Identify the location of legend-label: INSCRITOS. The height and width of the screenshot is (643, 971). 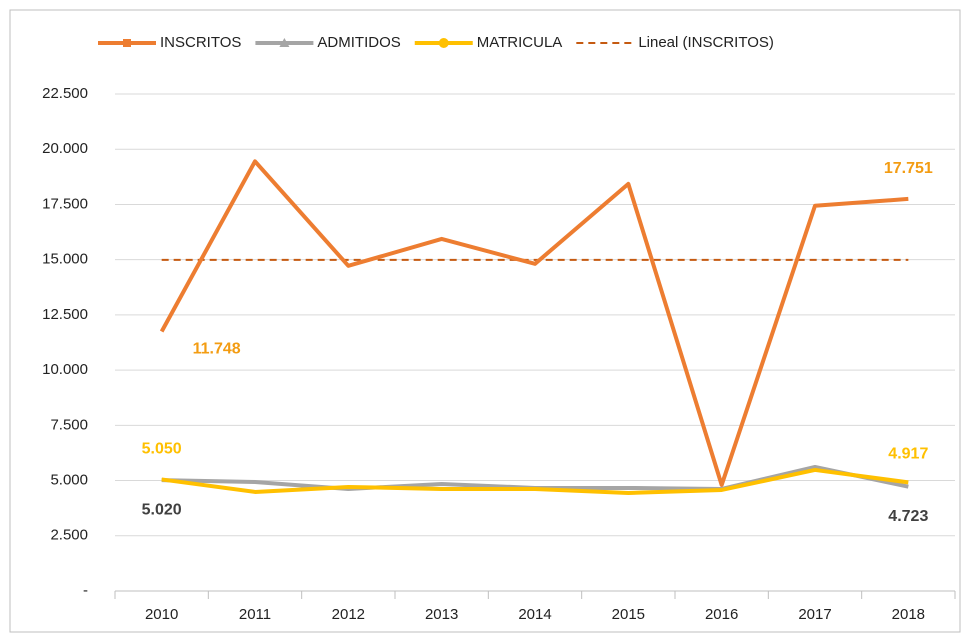
(200, 42).